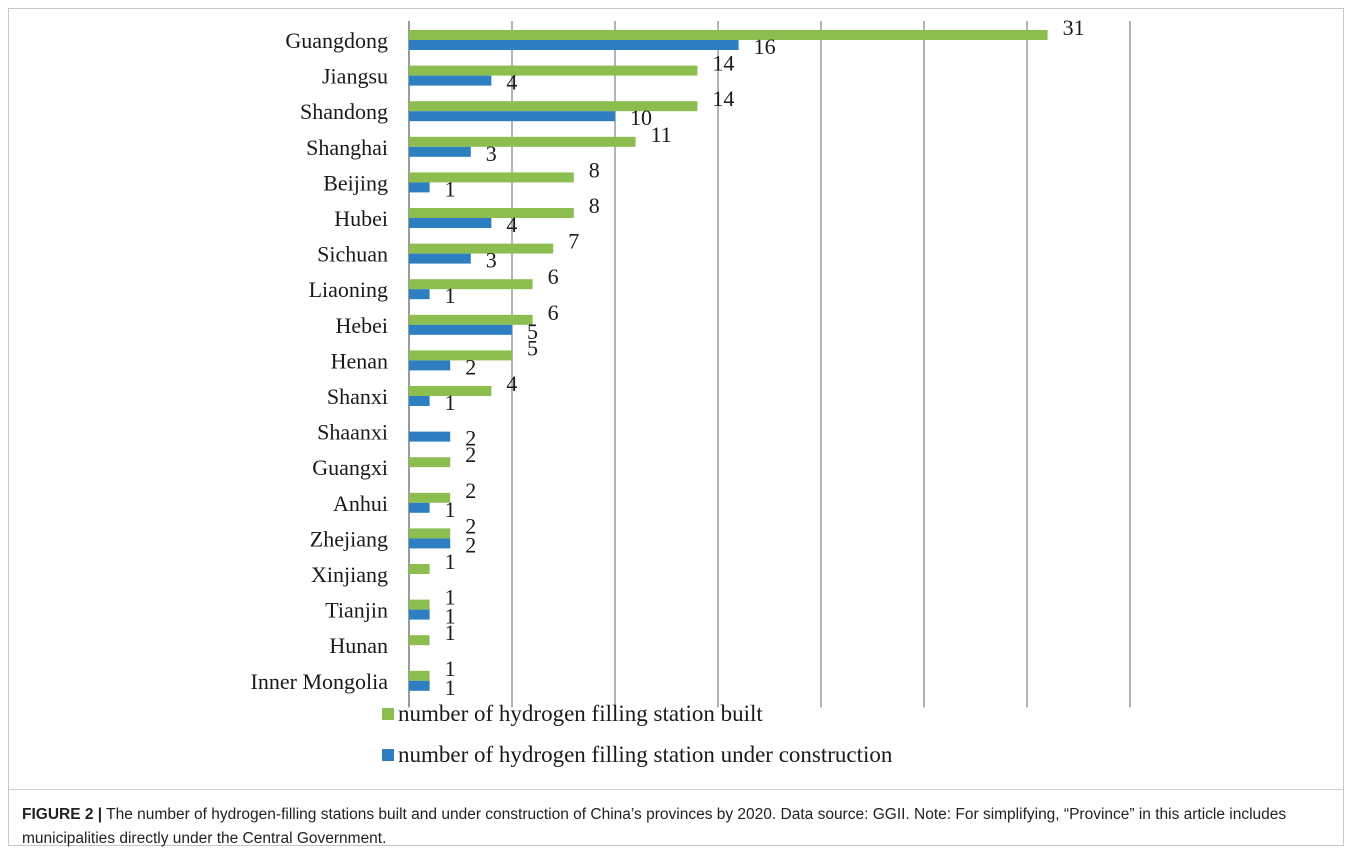 Image resolution: width=1357 pixels, height=858 pixels. What do you see at coordinates (357, 396) in the screenshot?
I see `category-label: Shanxi` at bounding box center [357, 396].